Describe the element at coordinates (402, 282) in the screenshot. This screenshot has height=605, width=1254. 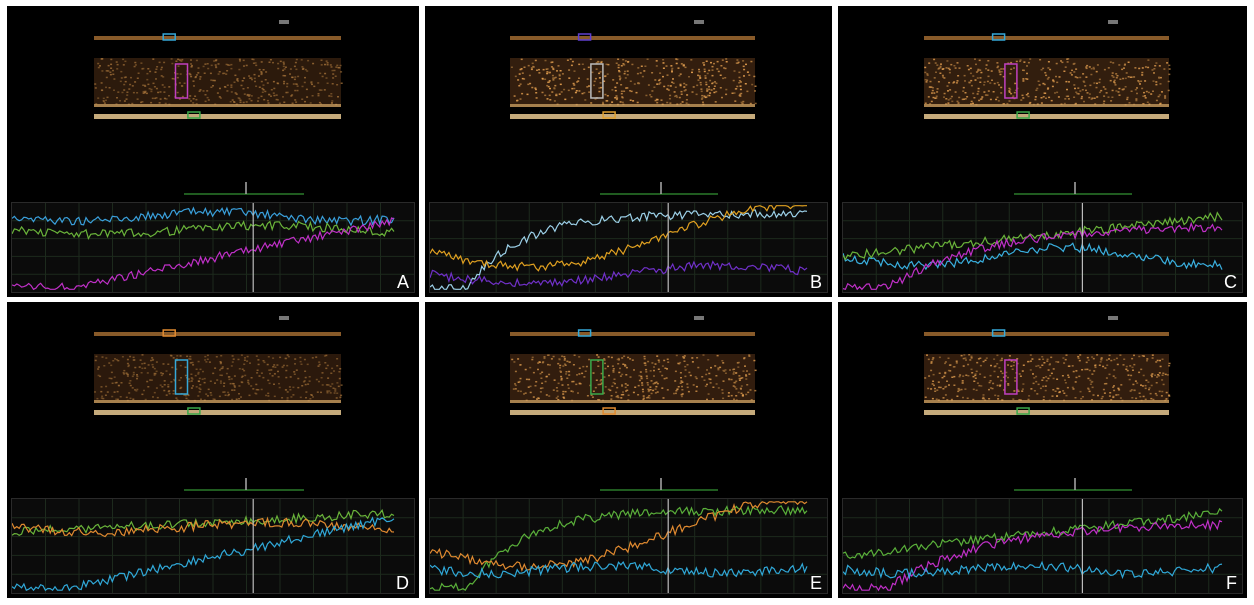
I see `panel-label: A` at that location.